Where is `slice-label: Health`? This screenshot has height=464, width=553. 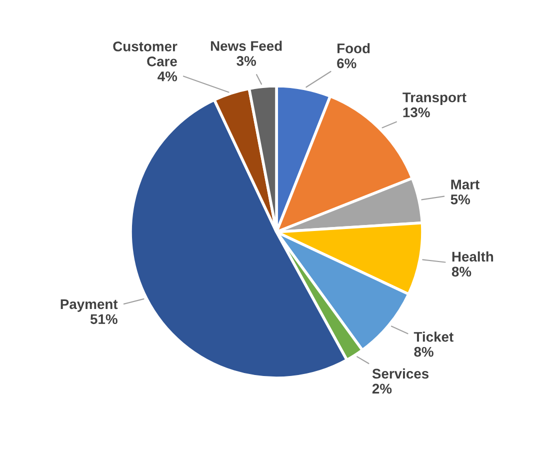 slice-label: Health is located at coordinates (473, 256).